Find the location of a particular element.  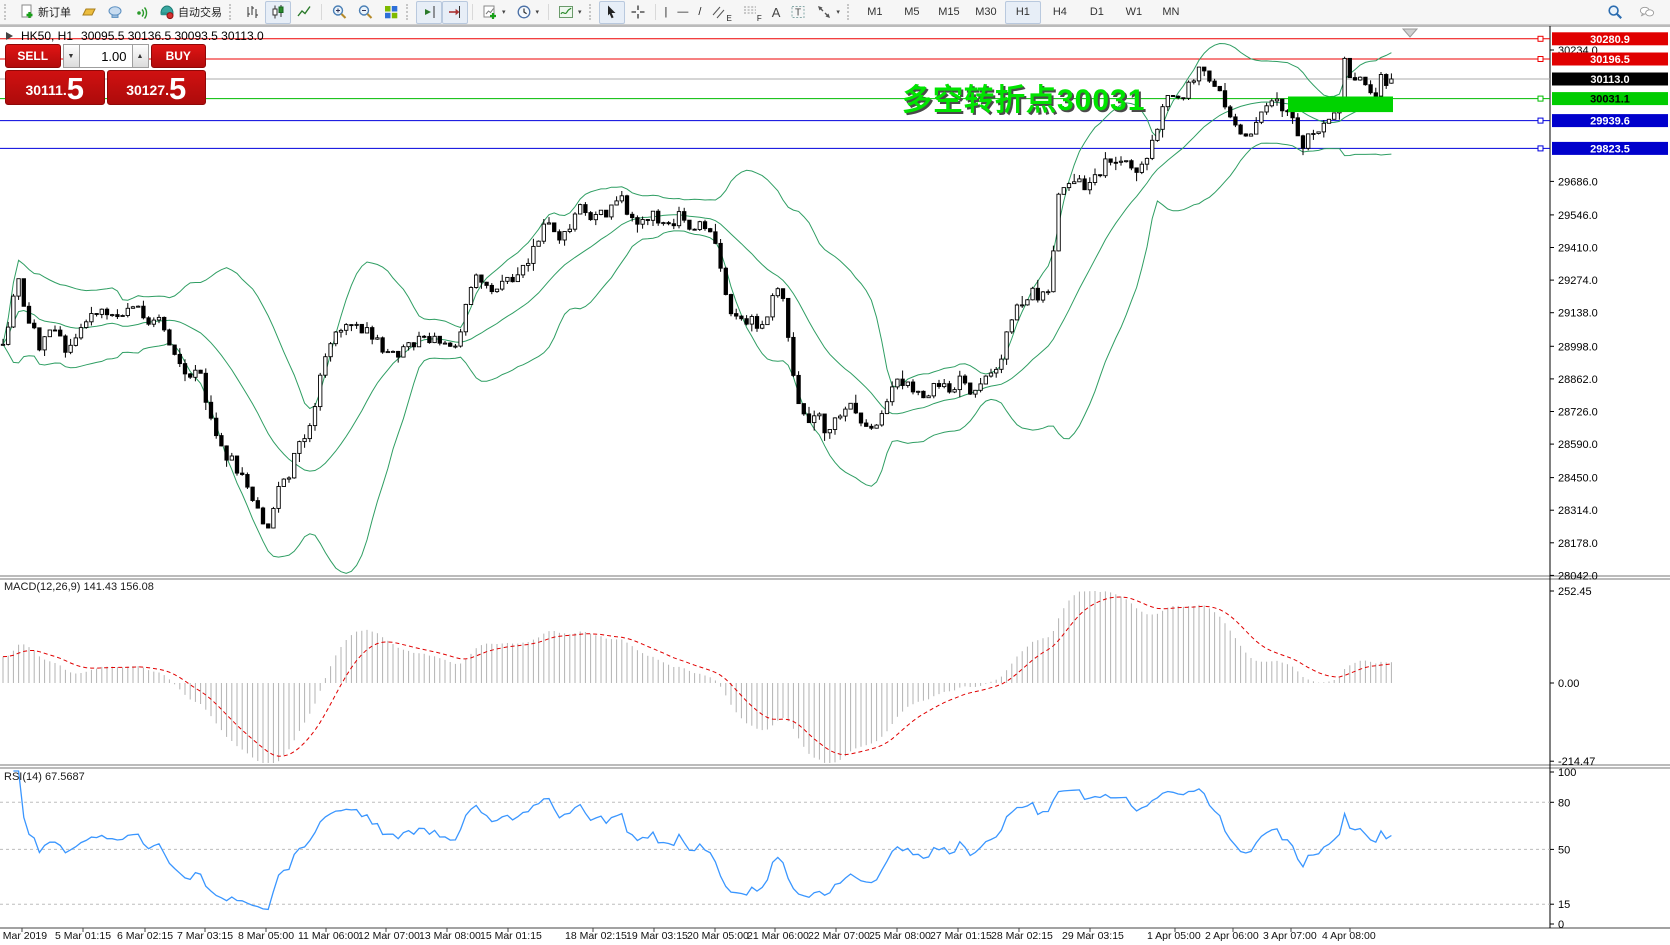

trendline-tool: / is located at coordinates (699, 12).